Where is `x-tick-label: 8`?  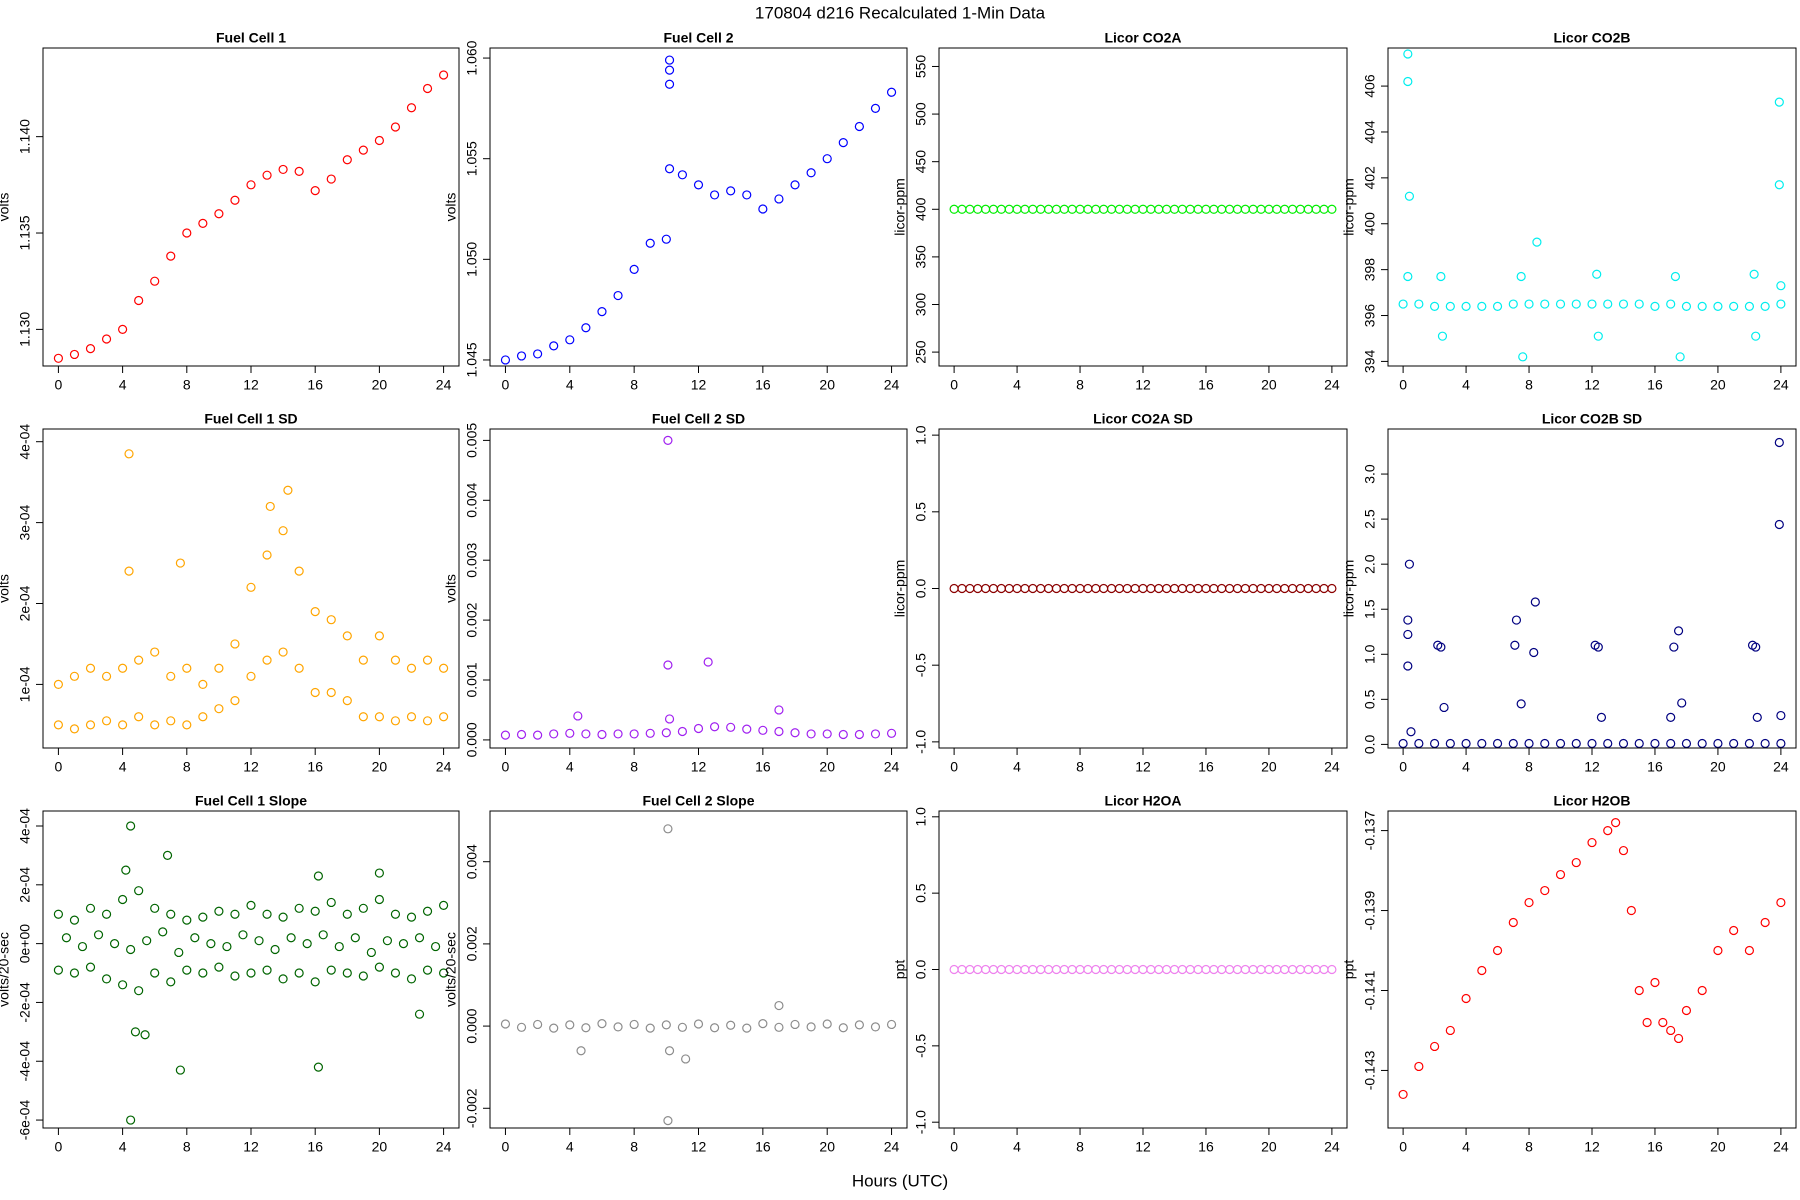 x-tick-label: 8 is located at coordinates (1529, 767).